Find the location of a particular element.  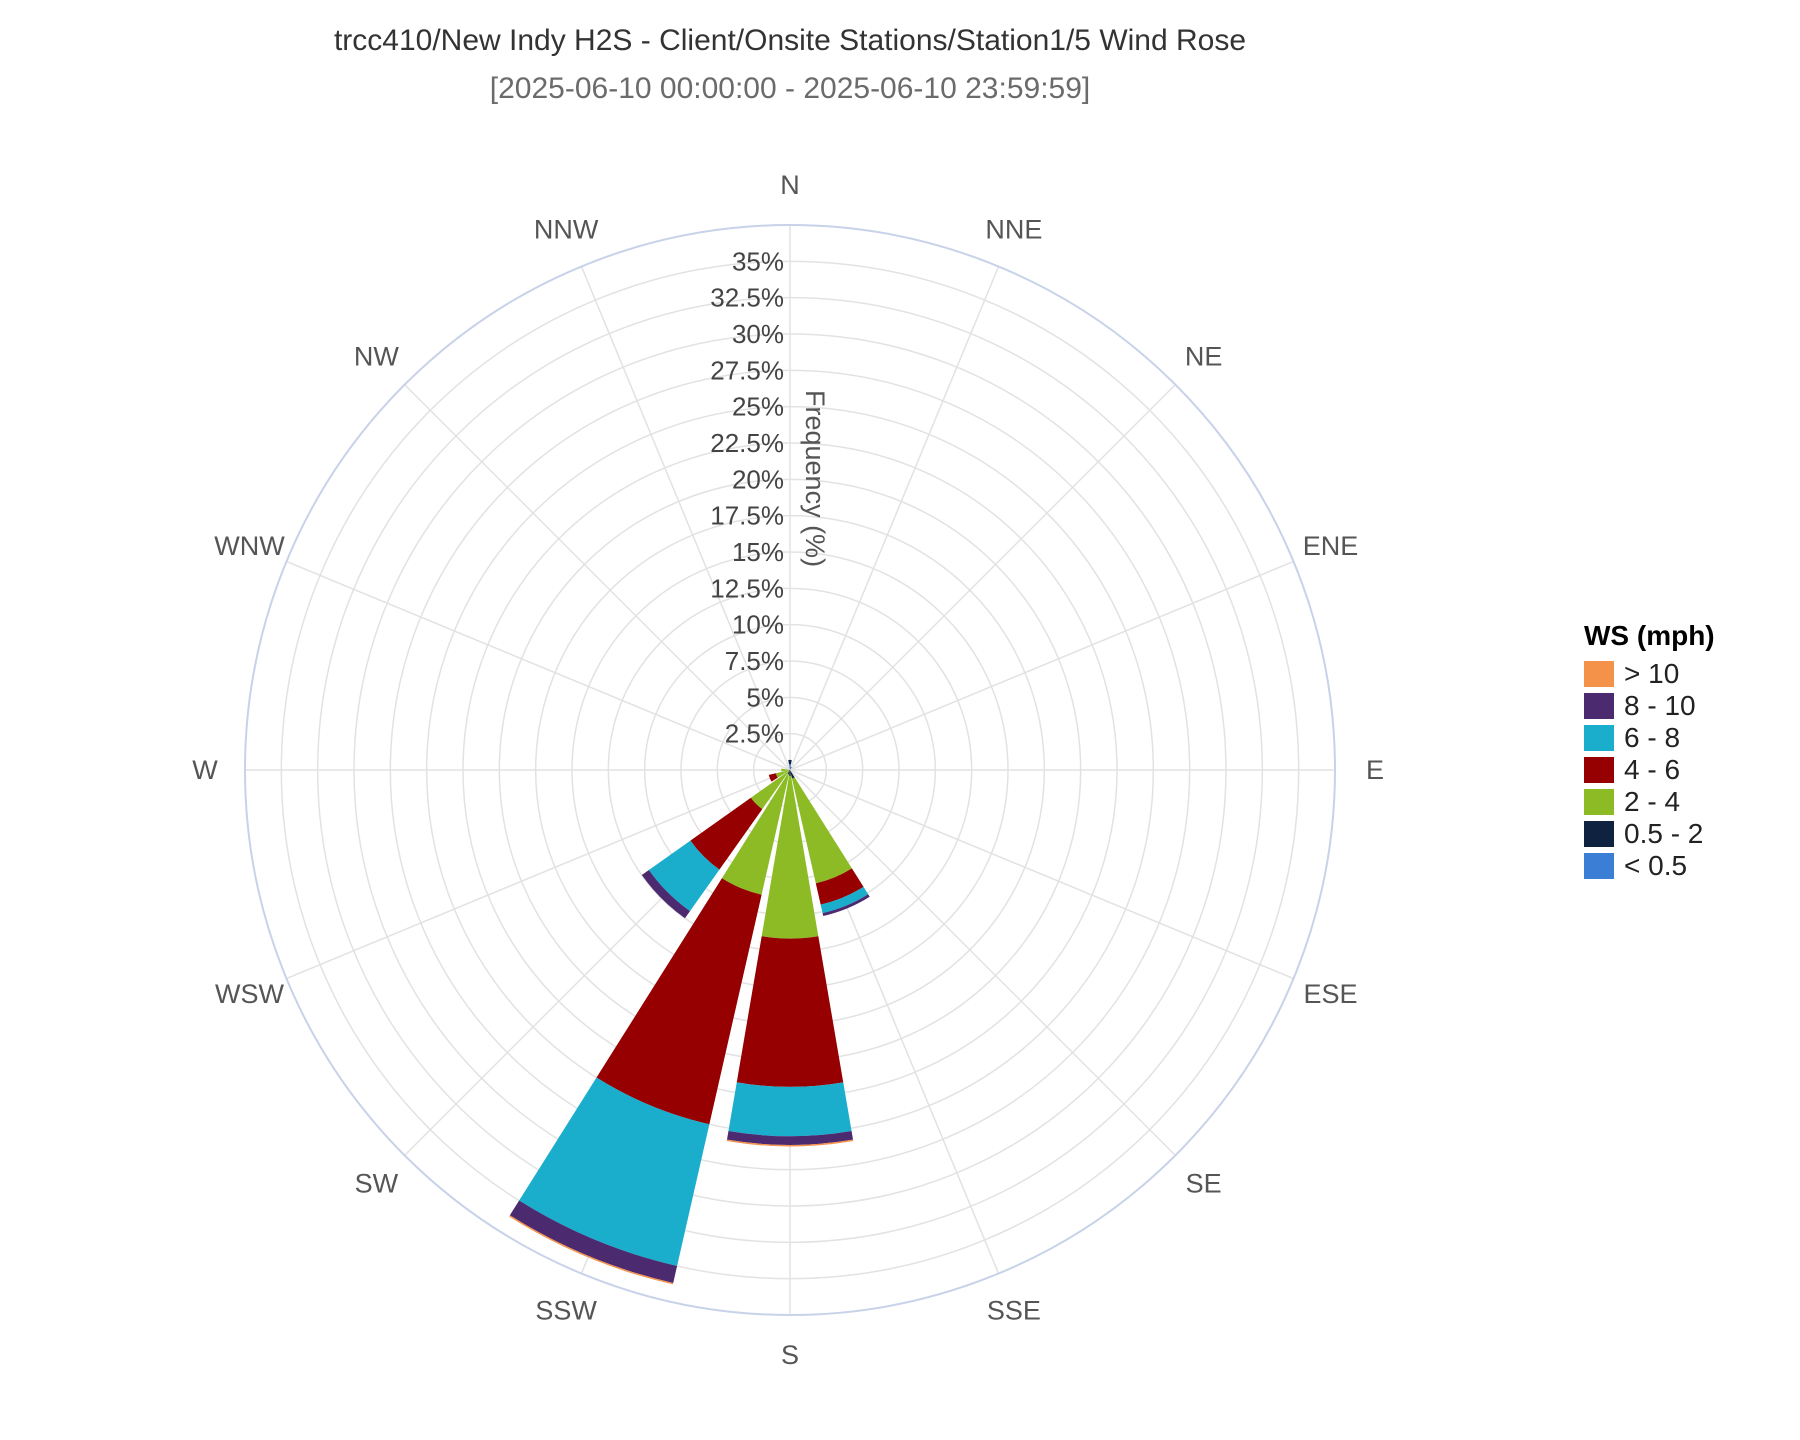

direction-label: WNW is located at coordinates (249, 546).